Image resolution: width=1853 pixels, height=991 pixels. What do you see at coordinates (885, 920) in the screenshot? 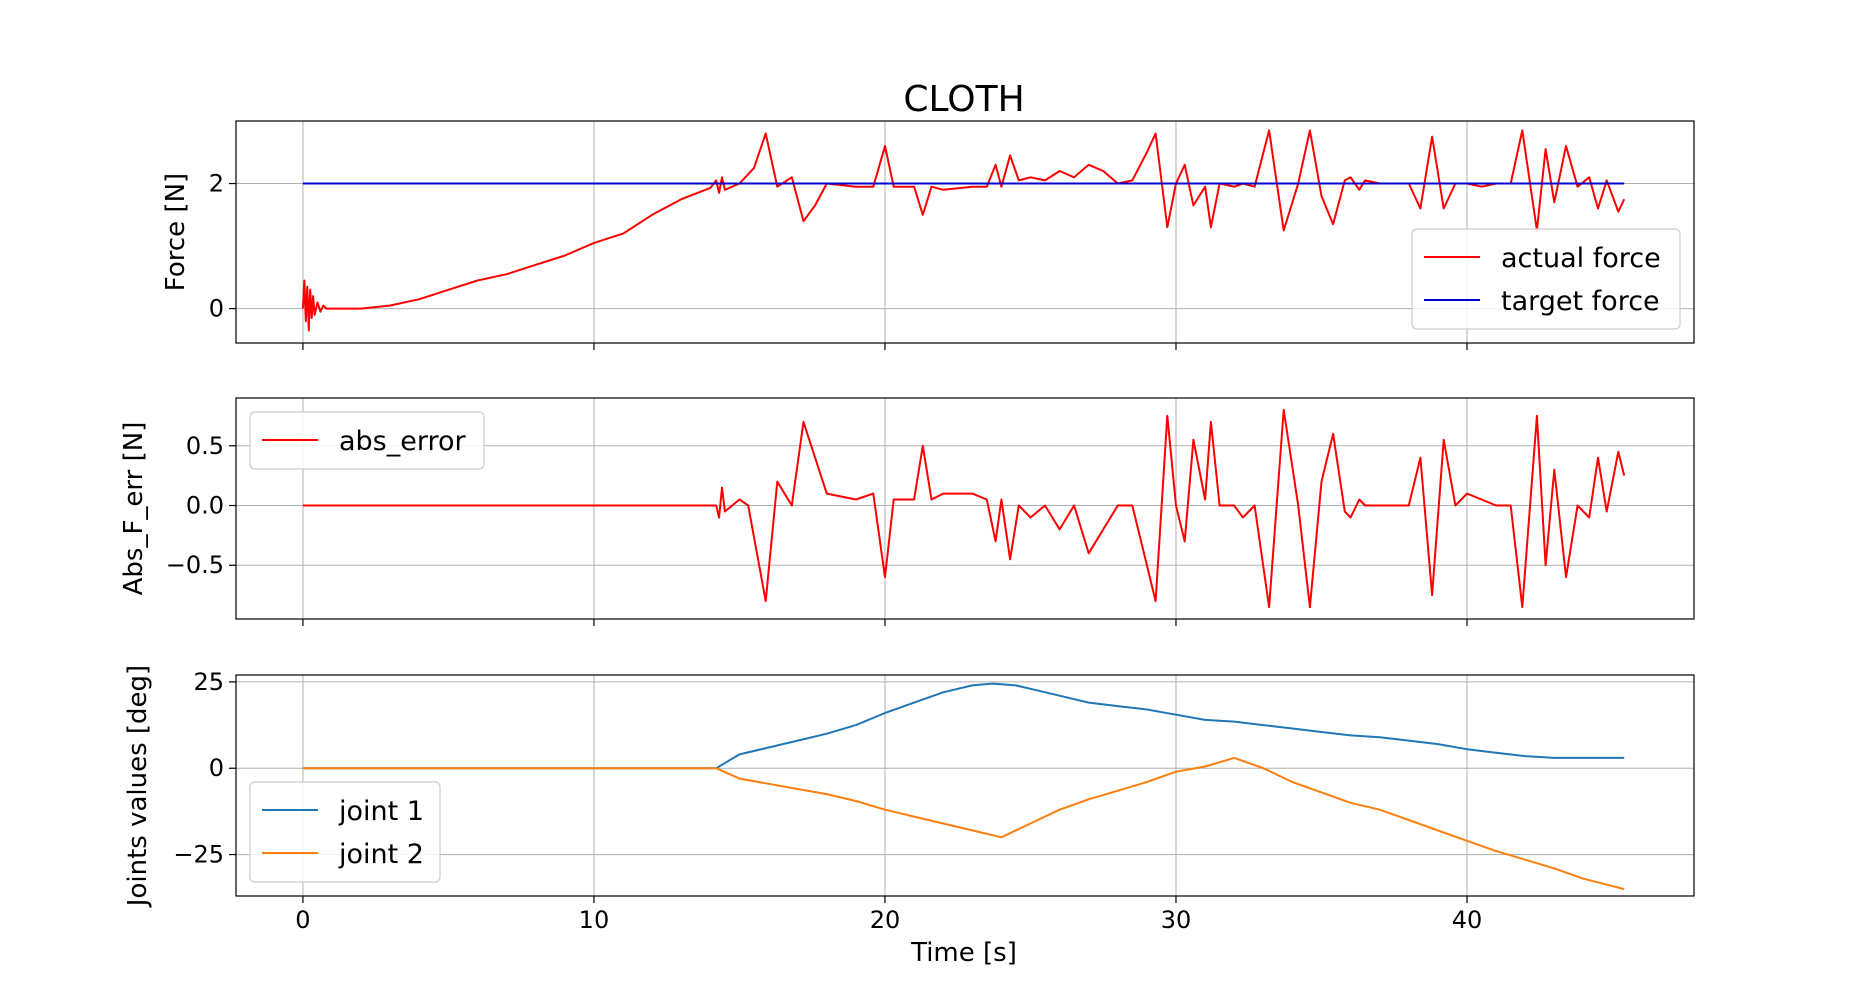
I see `x-tick-label: 20` at bounding box center [885, 920].